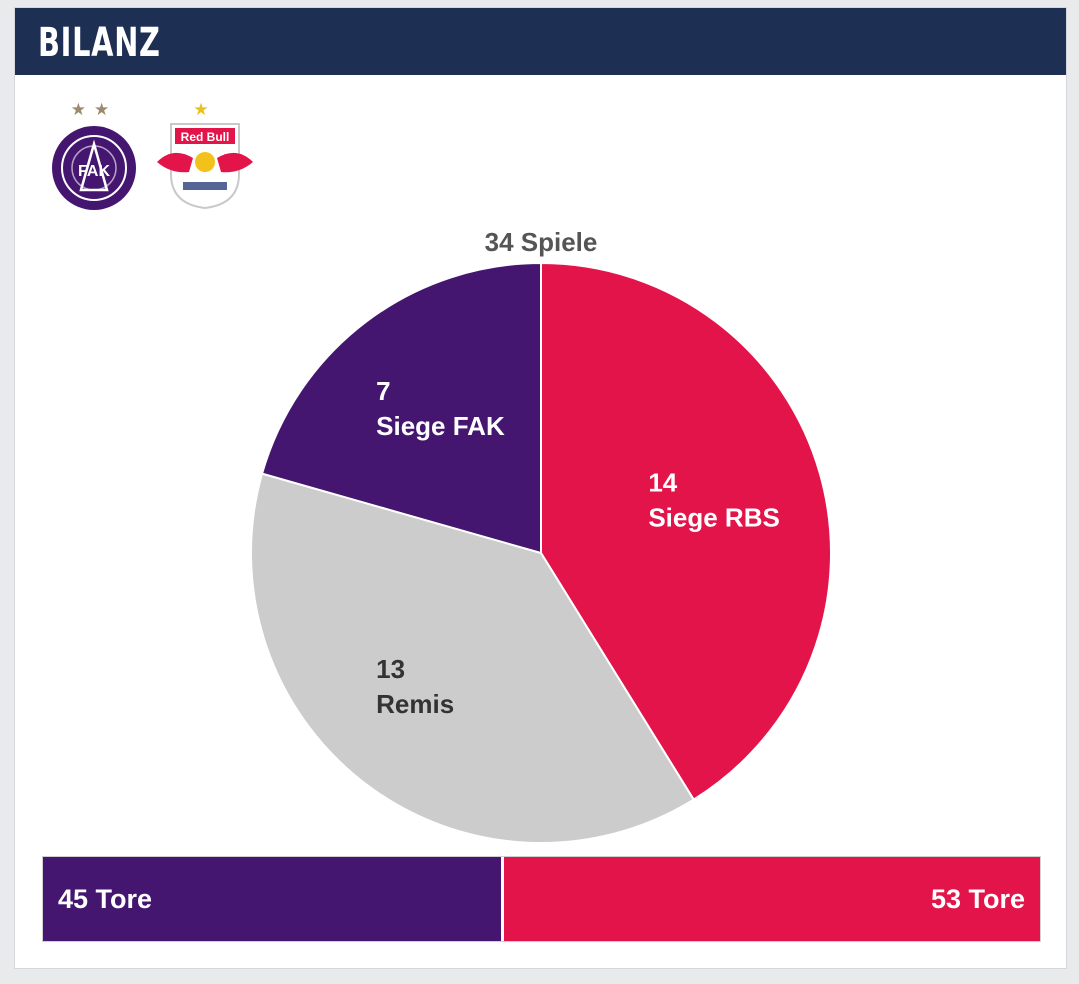 The height and width of the screenshot is (984, 1079). Describe the element at coordinates (977, 898) in the screenshot. I see `away-goals-label: 53 Tore` at that location.